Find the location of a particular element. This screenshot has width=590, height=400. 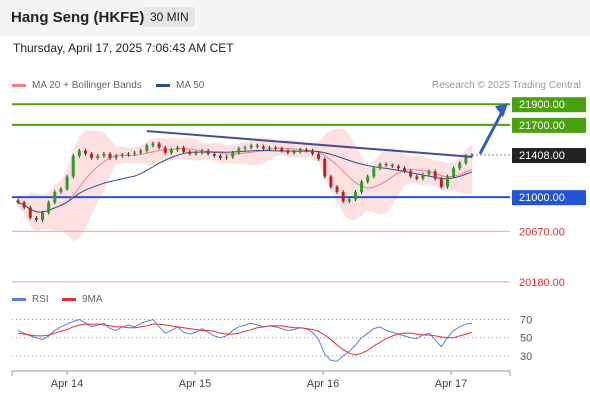

legend-9ma: 9MA is located at coordinates (82, 299).